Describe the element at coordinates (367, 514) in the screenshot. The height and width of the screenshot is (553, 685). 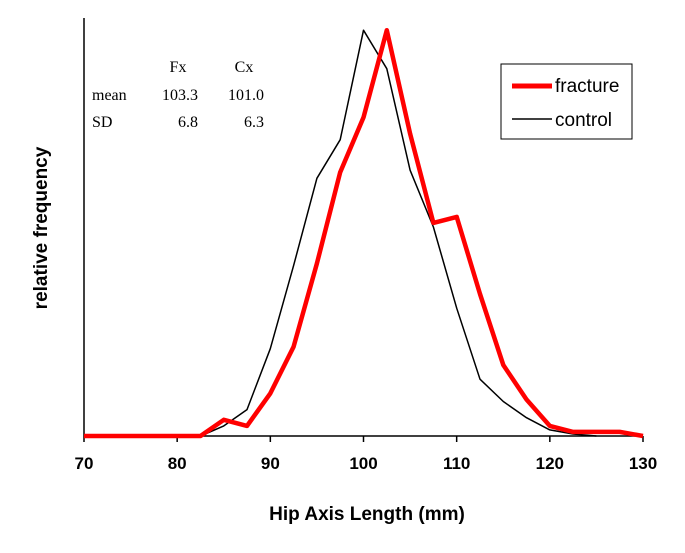
I see `x-axis-title: Hip Axis Length (mm)` at that location.